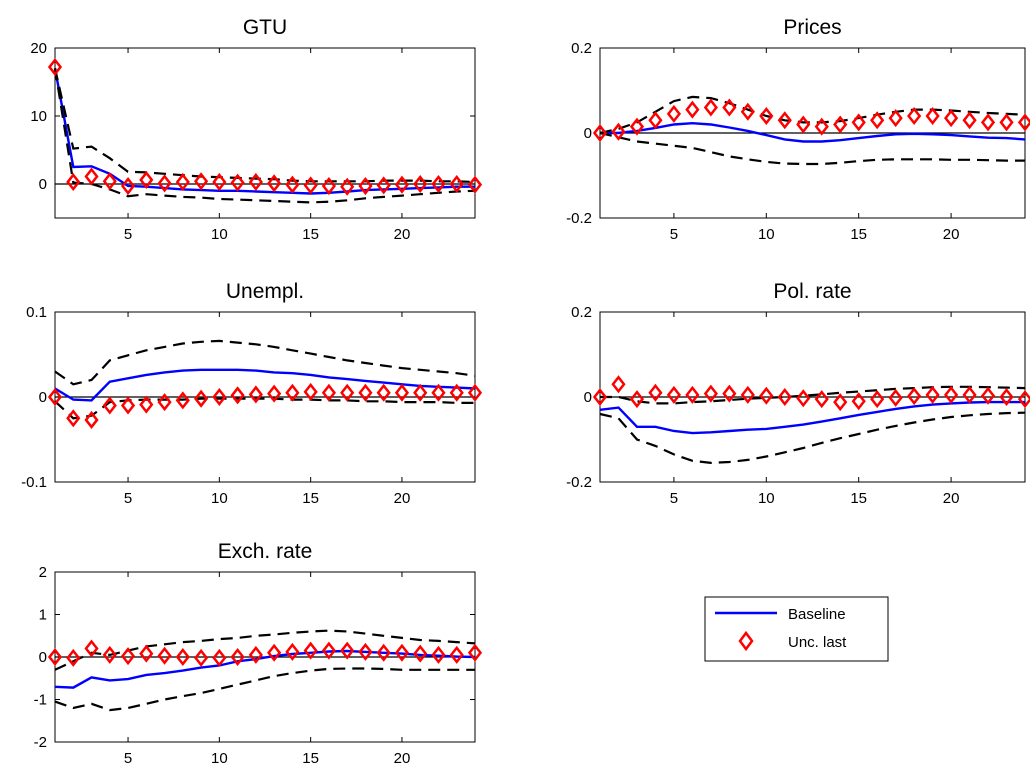  What do you see at coordinates (796, 629) in the screenshot?
I see `legend-box` at bounding box center [796, 629].